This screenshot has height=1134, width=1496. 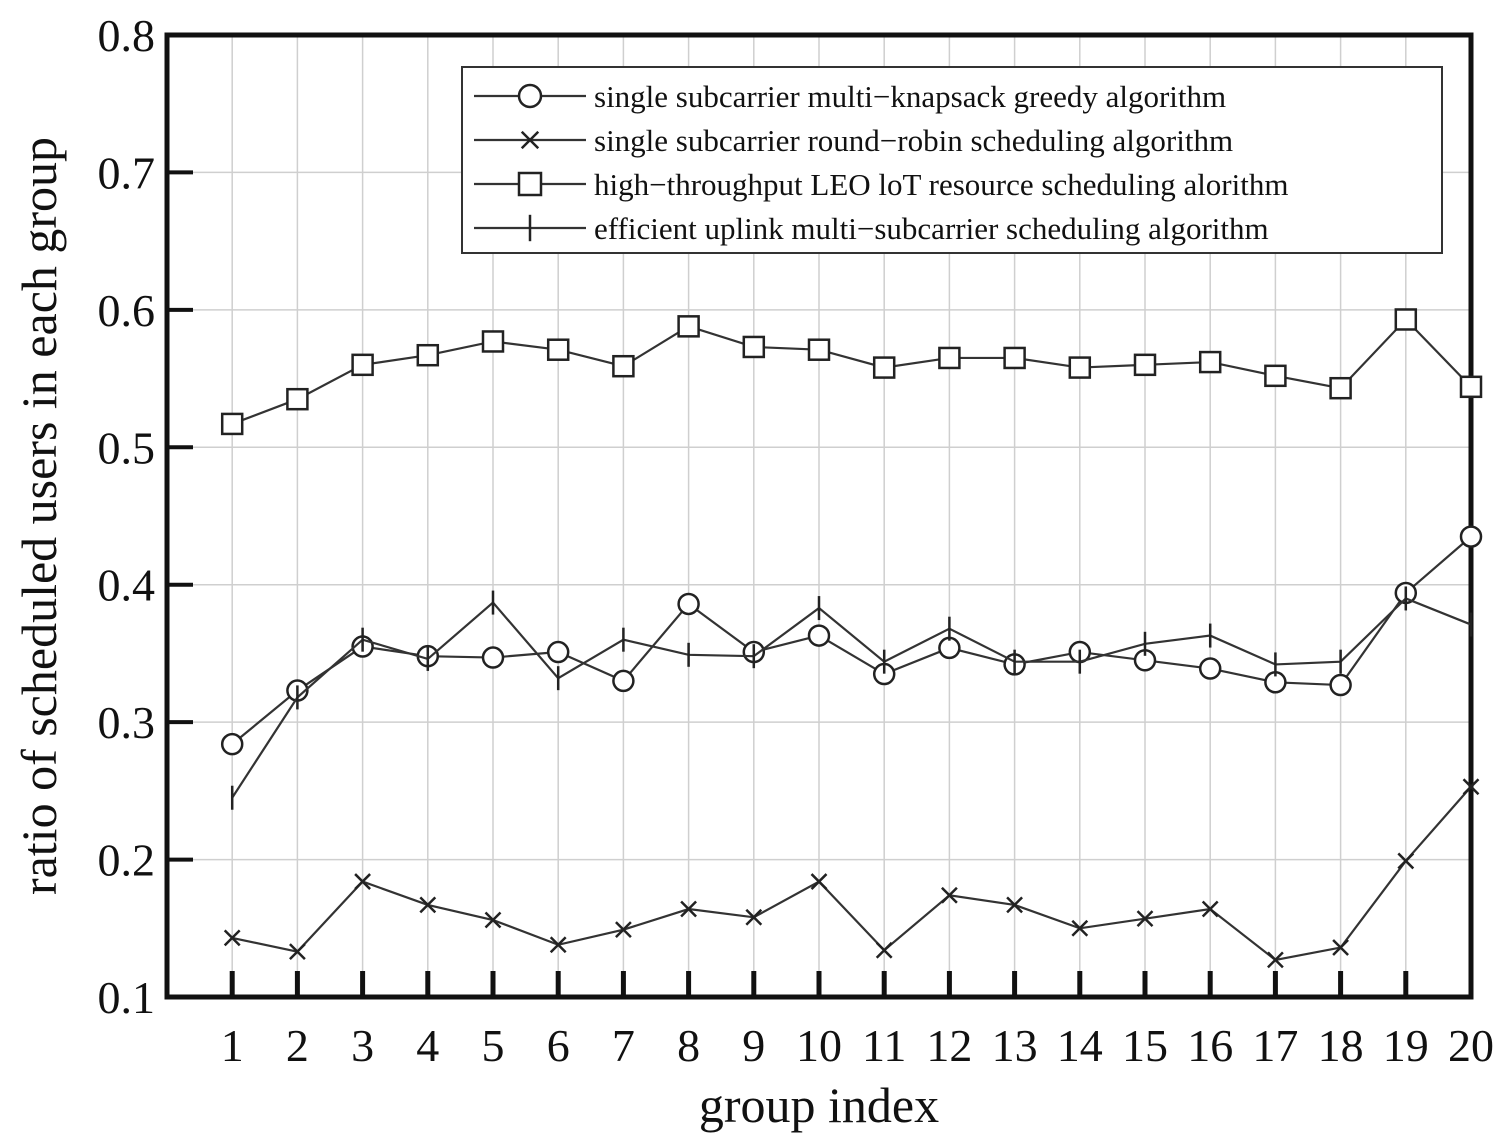 I want to click on y-axis-label: ratio of scheduled users in each group, so click(x=39, y=516).